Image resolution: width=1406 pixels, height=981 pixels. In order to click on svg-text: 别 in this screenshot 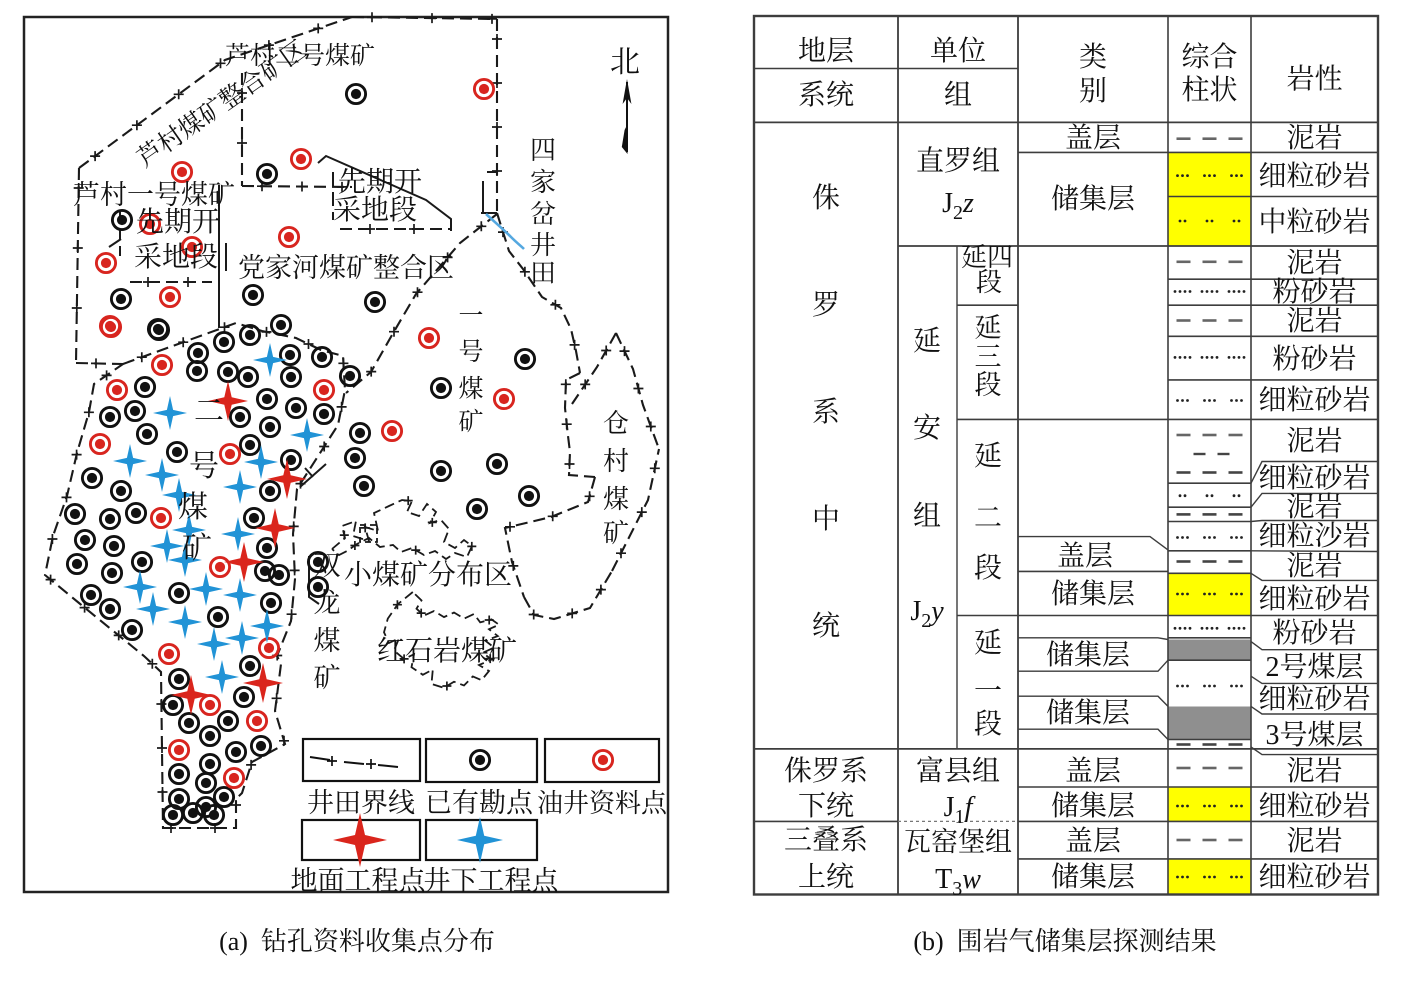, I will do `click(1093, 91)`.